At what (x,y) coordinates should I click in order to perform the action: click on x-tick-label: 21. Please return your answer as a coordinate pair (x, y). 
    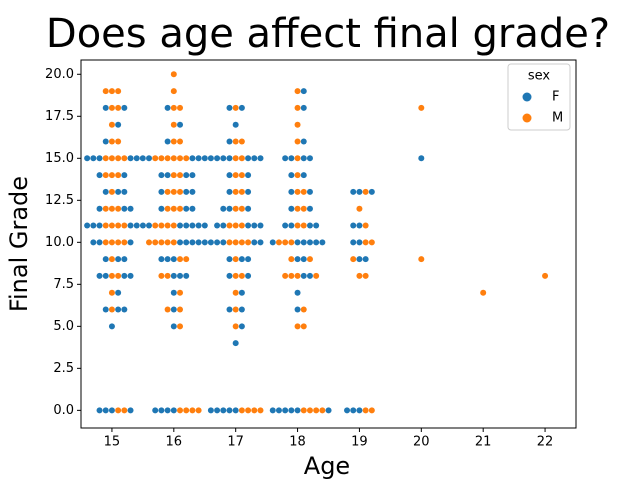
    Looking at the image, I should click on (483, 442).